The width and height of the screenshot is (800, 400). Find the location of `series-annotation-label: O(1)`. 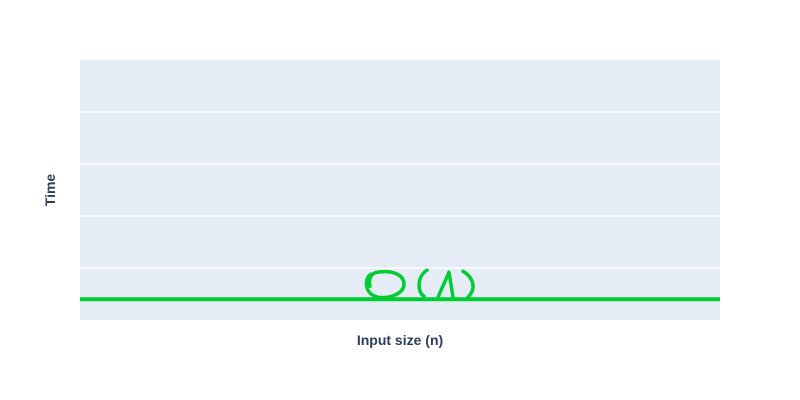

series-annotation-label: O(1) is located at coordinates (419, 284).